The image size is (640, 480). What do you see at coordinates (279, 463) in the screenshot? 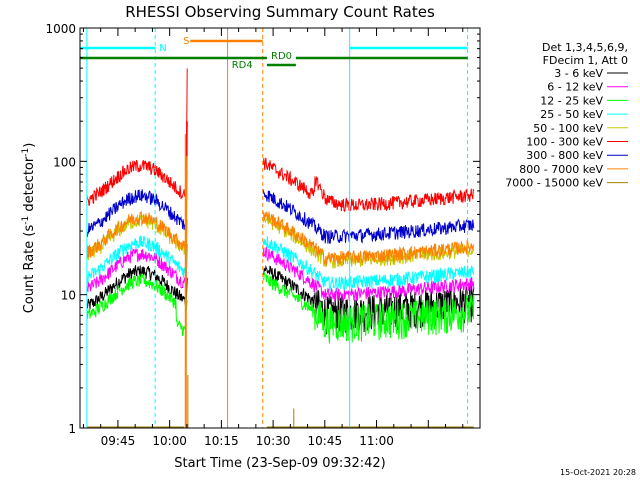
I see `x-axis-label: Start Time (23-Sep-09 09:32:42)` at bounding box center [279, 463].